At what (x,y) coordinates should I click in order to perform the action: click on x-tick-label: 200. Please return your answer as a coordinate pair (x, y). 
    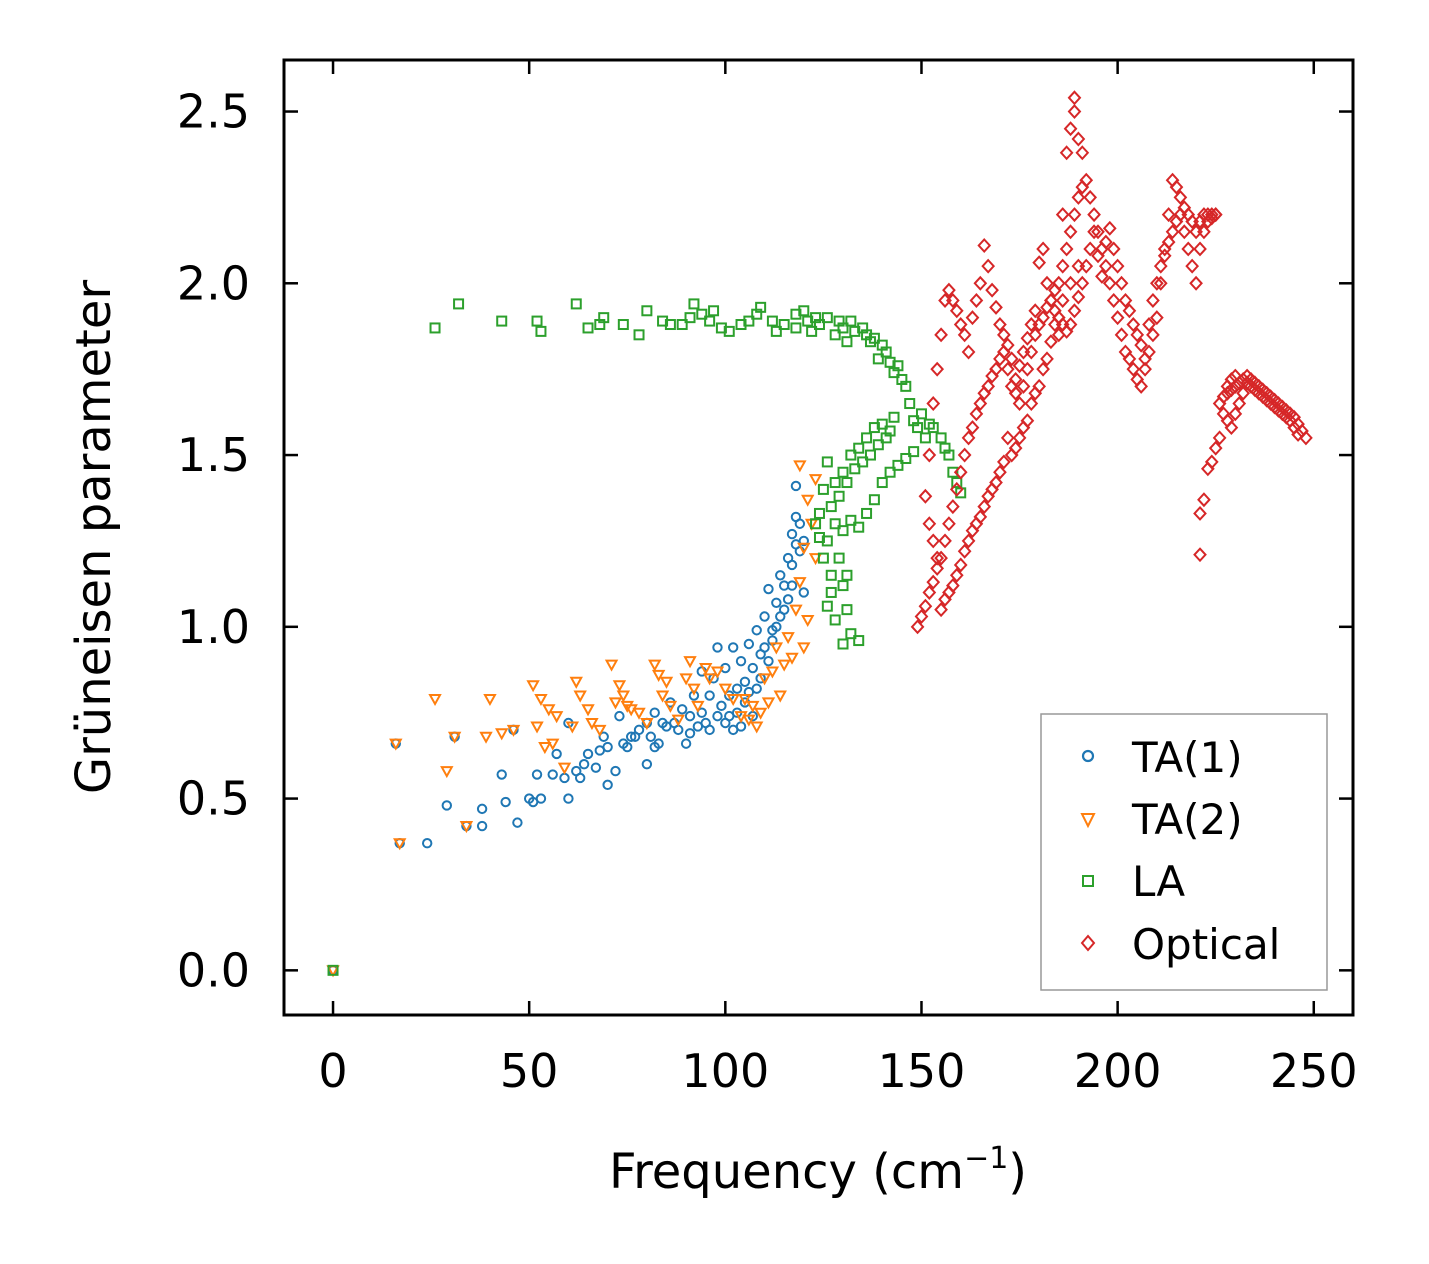
    Looking at the image, I should click on (1118, 1071).